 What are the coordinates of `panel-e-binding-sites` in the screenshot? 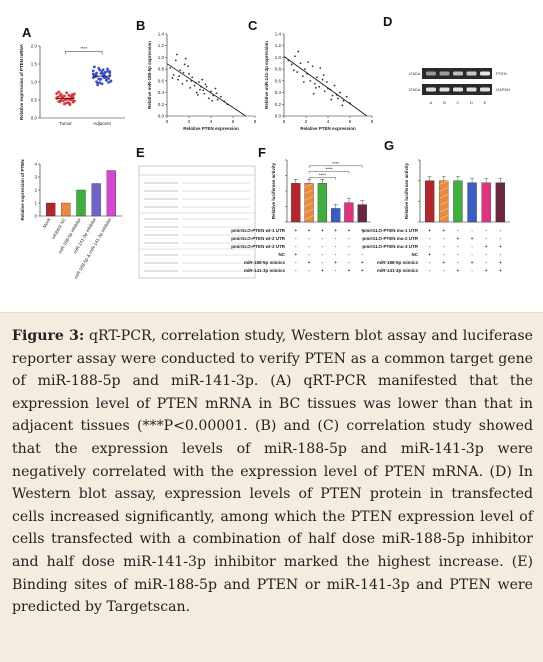 It's located at (197, 222).